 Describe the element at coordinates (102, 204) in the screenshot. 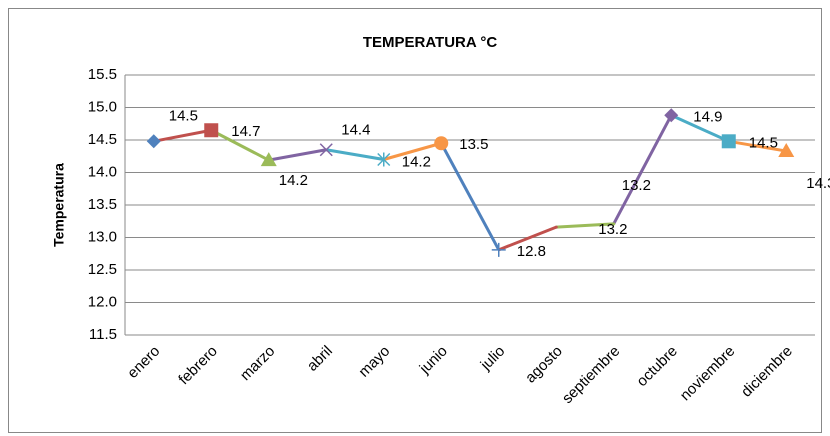

I see `y-tick-label: 13.5` at that location.